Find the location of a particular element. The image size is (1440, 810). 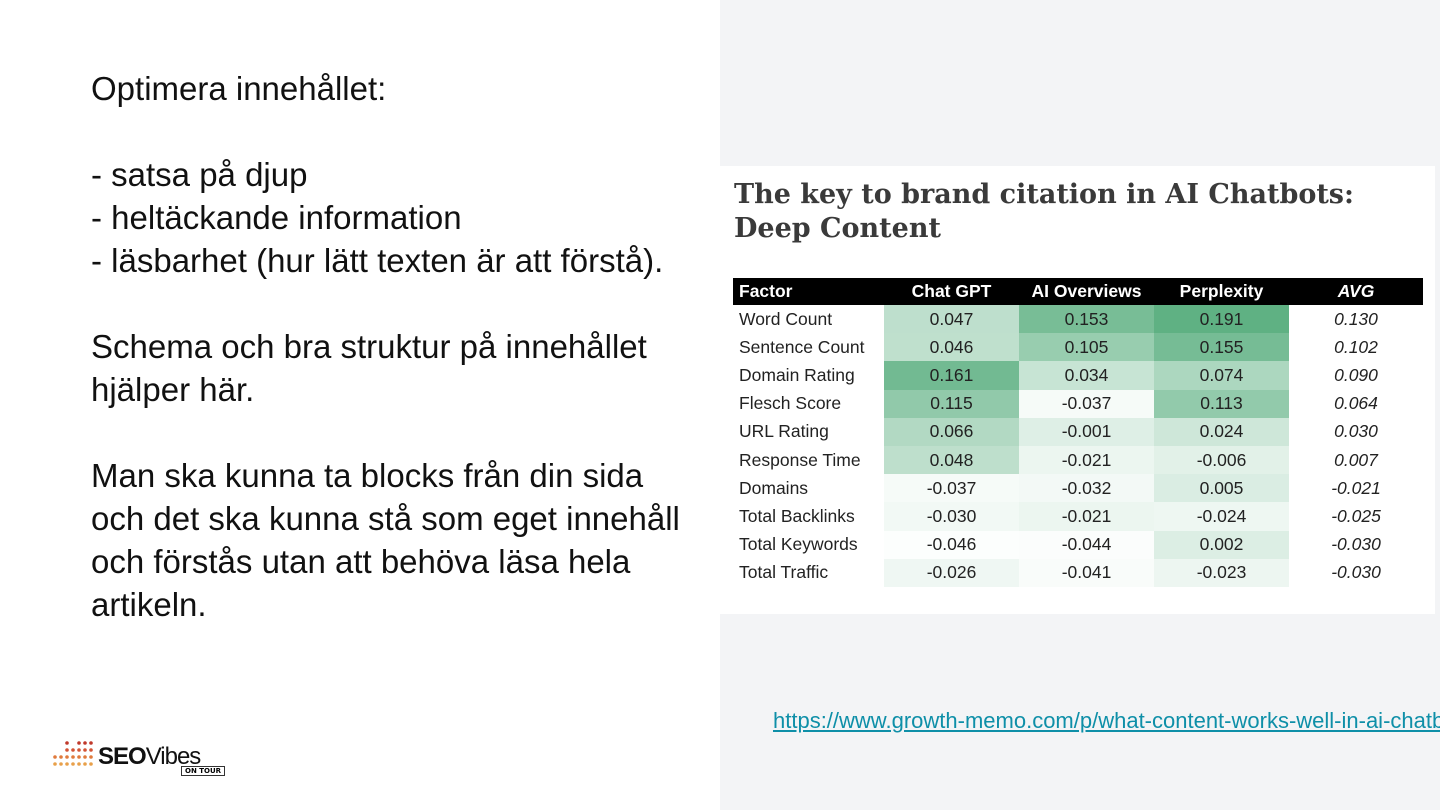

factor-cell: Response Time is located at coordinates (800, 459).